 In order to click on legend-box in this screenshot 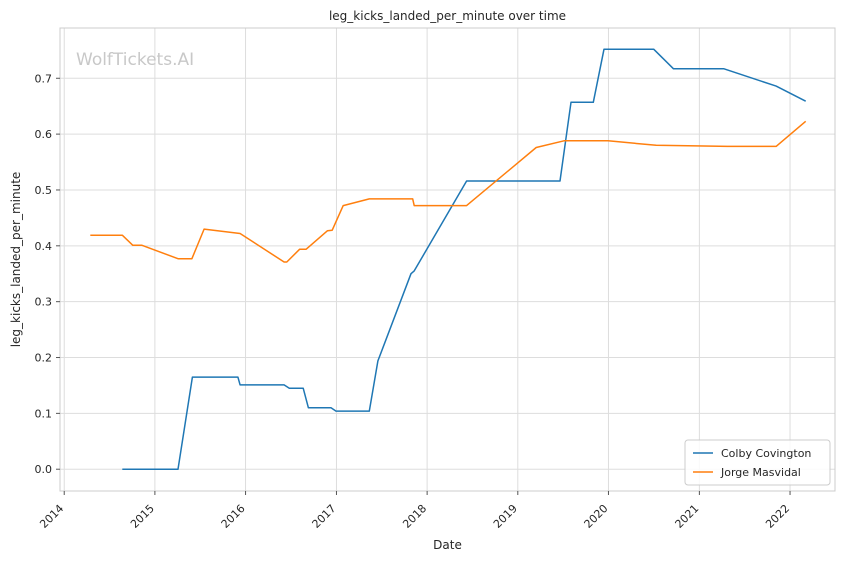, I will do `click(757, 462)`.